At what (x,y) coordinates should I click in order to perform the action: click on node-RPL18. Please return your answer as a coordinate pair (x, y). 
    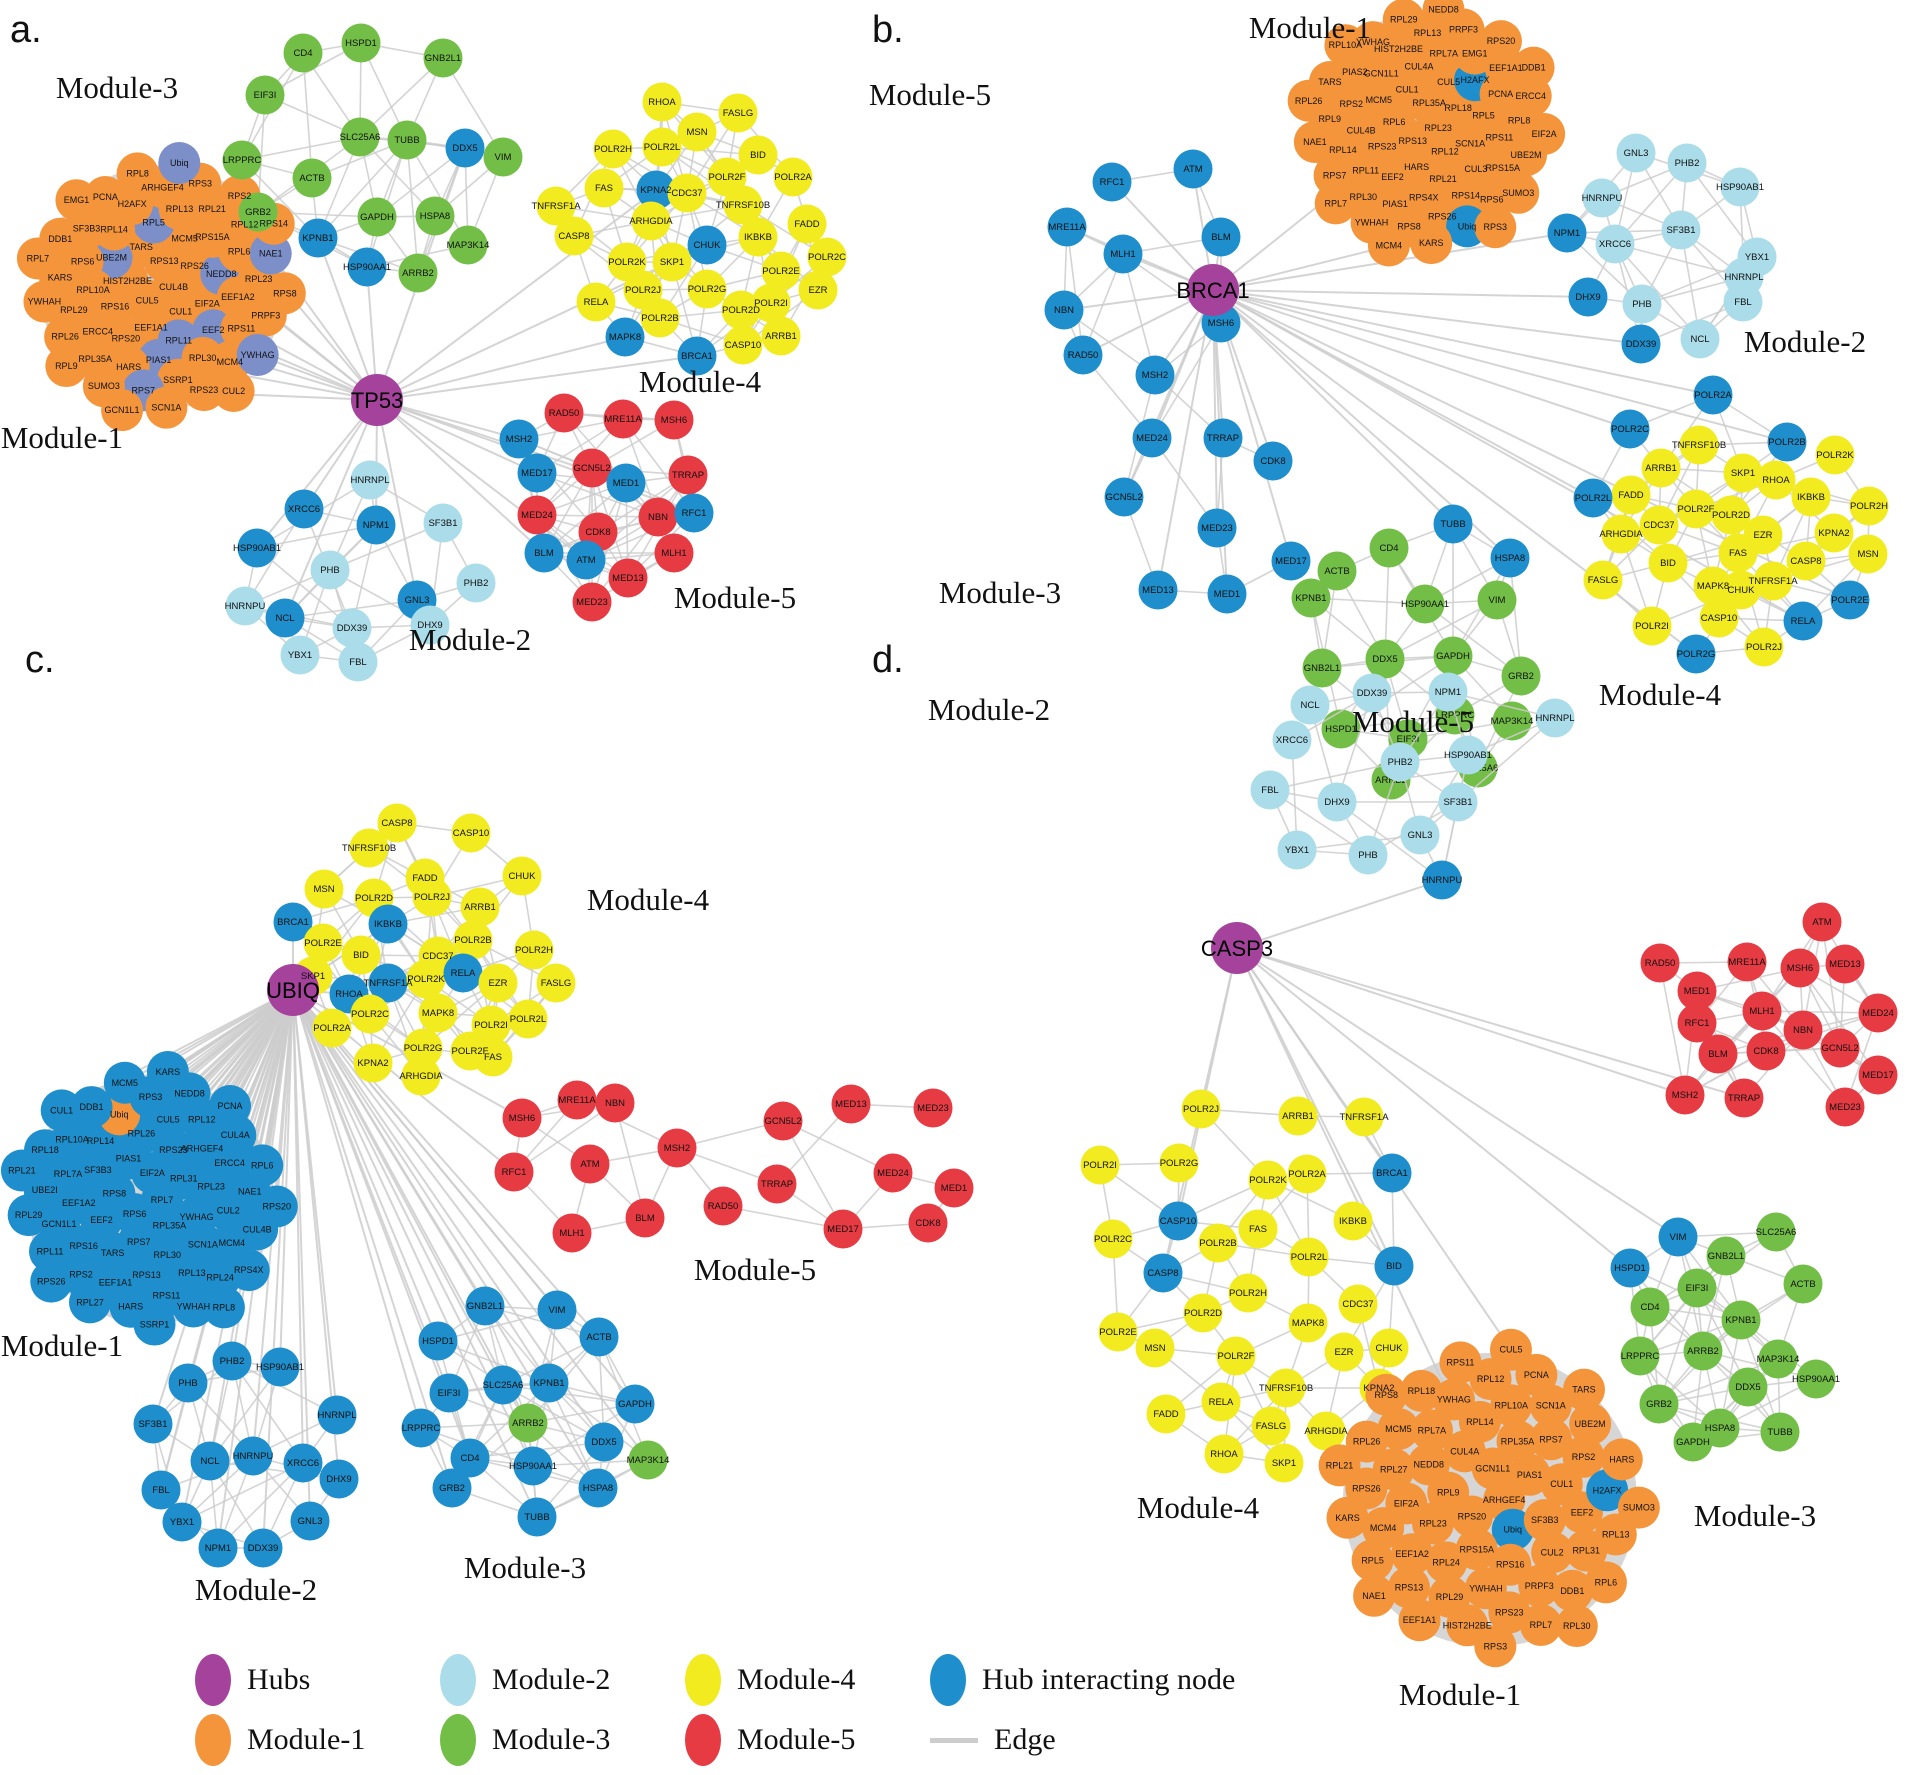
    Looking at the image, I should click on (1421, 1390).